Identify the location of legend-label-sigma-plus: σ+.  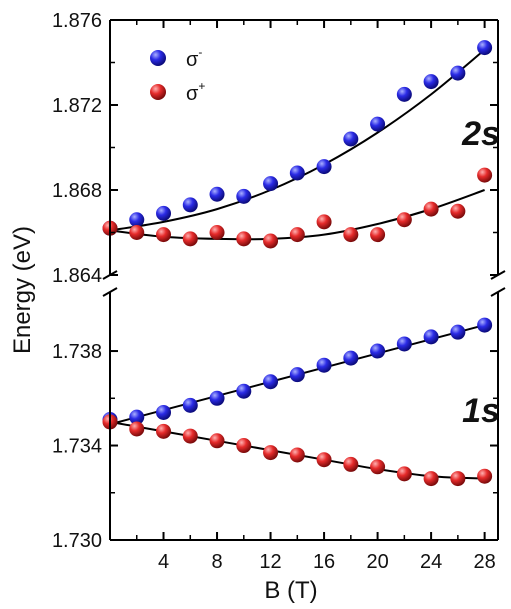
(195, 92).